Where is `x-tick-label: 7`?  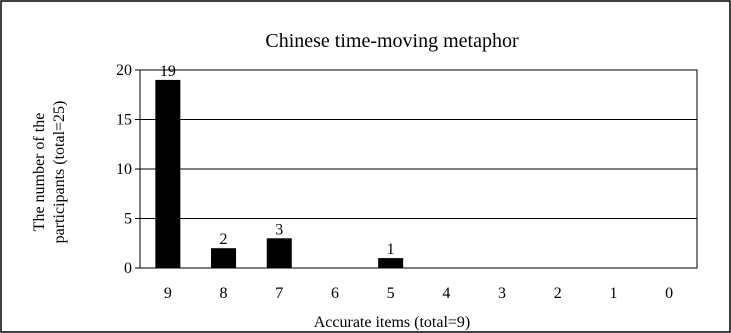 x-tick-label: 7 is located at coordinates (279, 293).